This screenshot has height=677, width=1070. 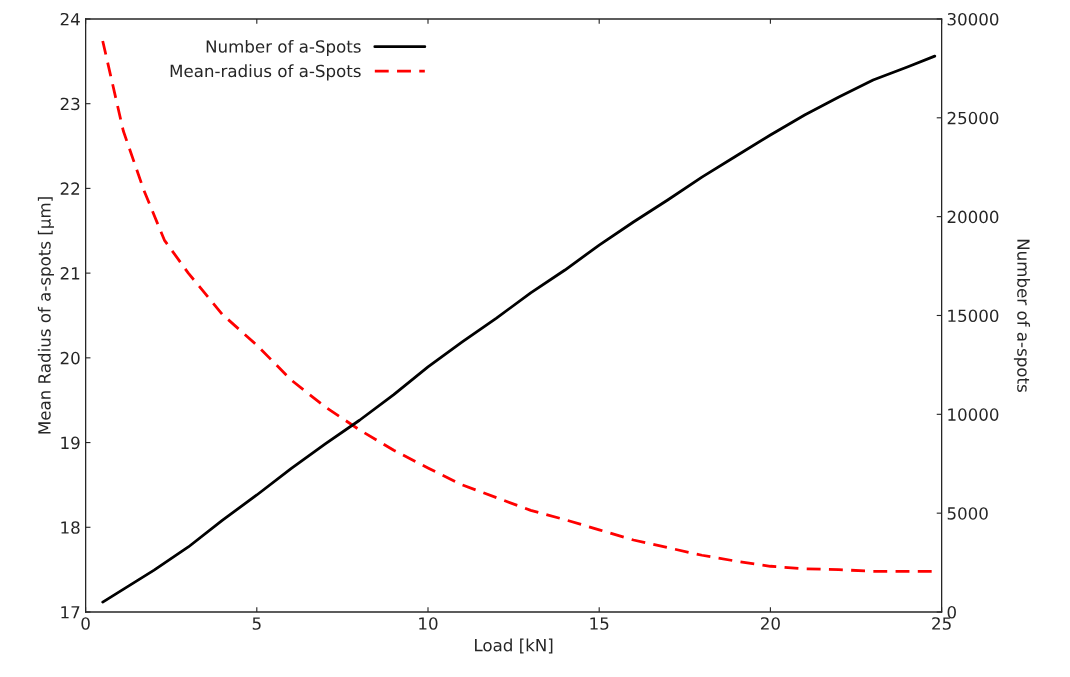 I want to click on x-tick-label: 20, so click(x=770, y=623).